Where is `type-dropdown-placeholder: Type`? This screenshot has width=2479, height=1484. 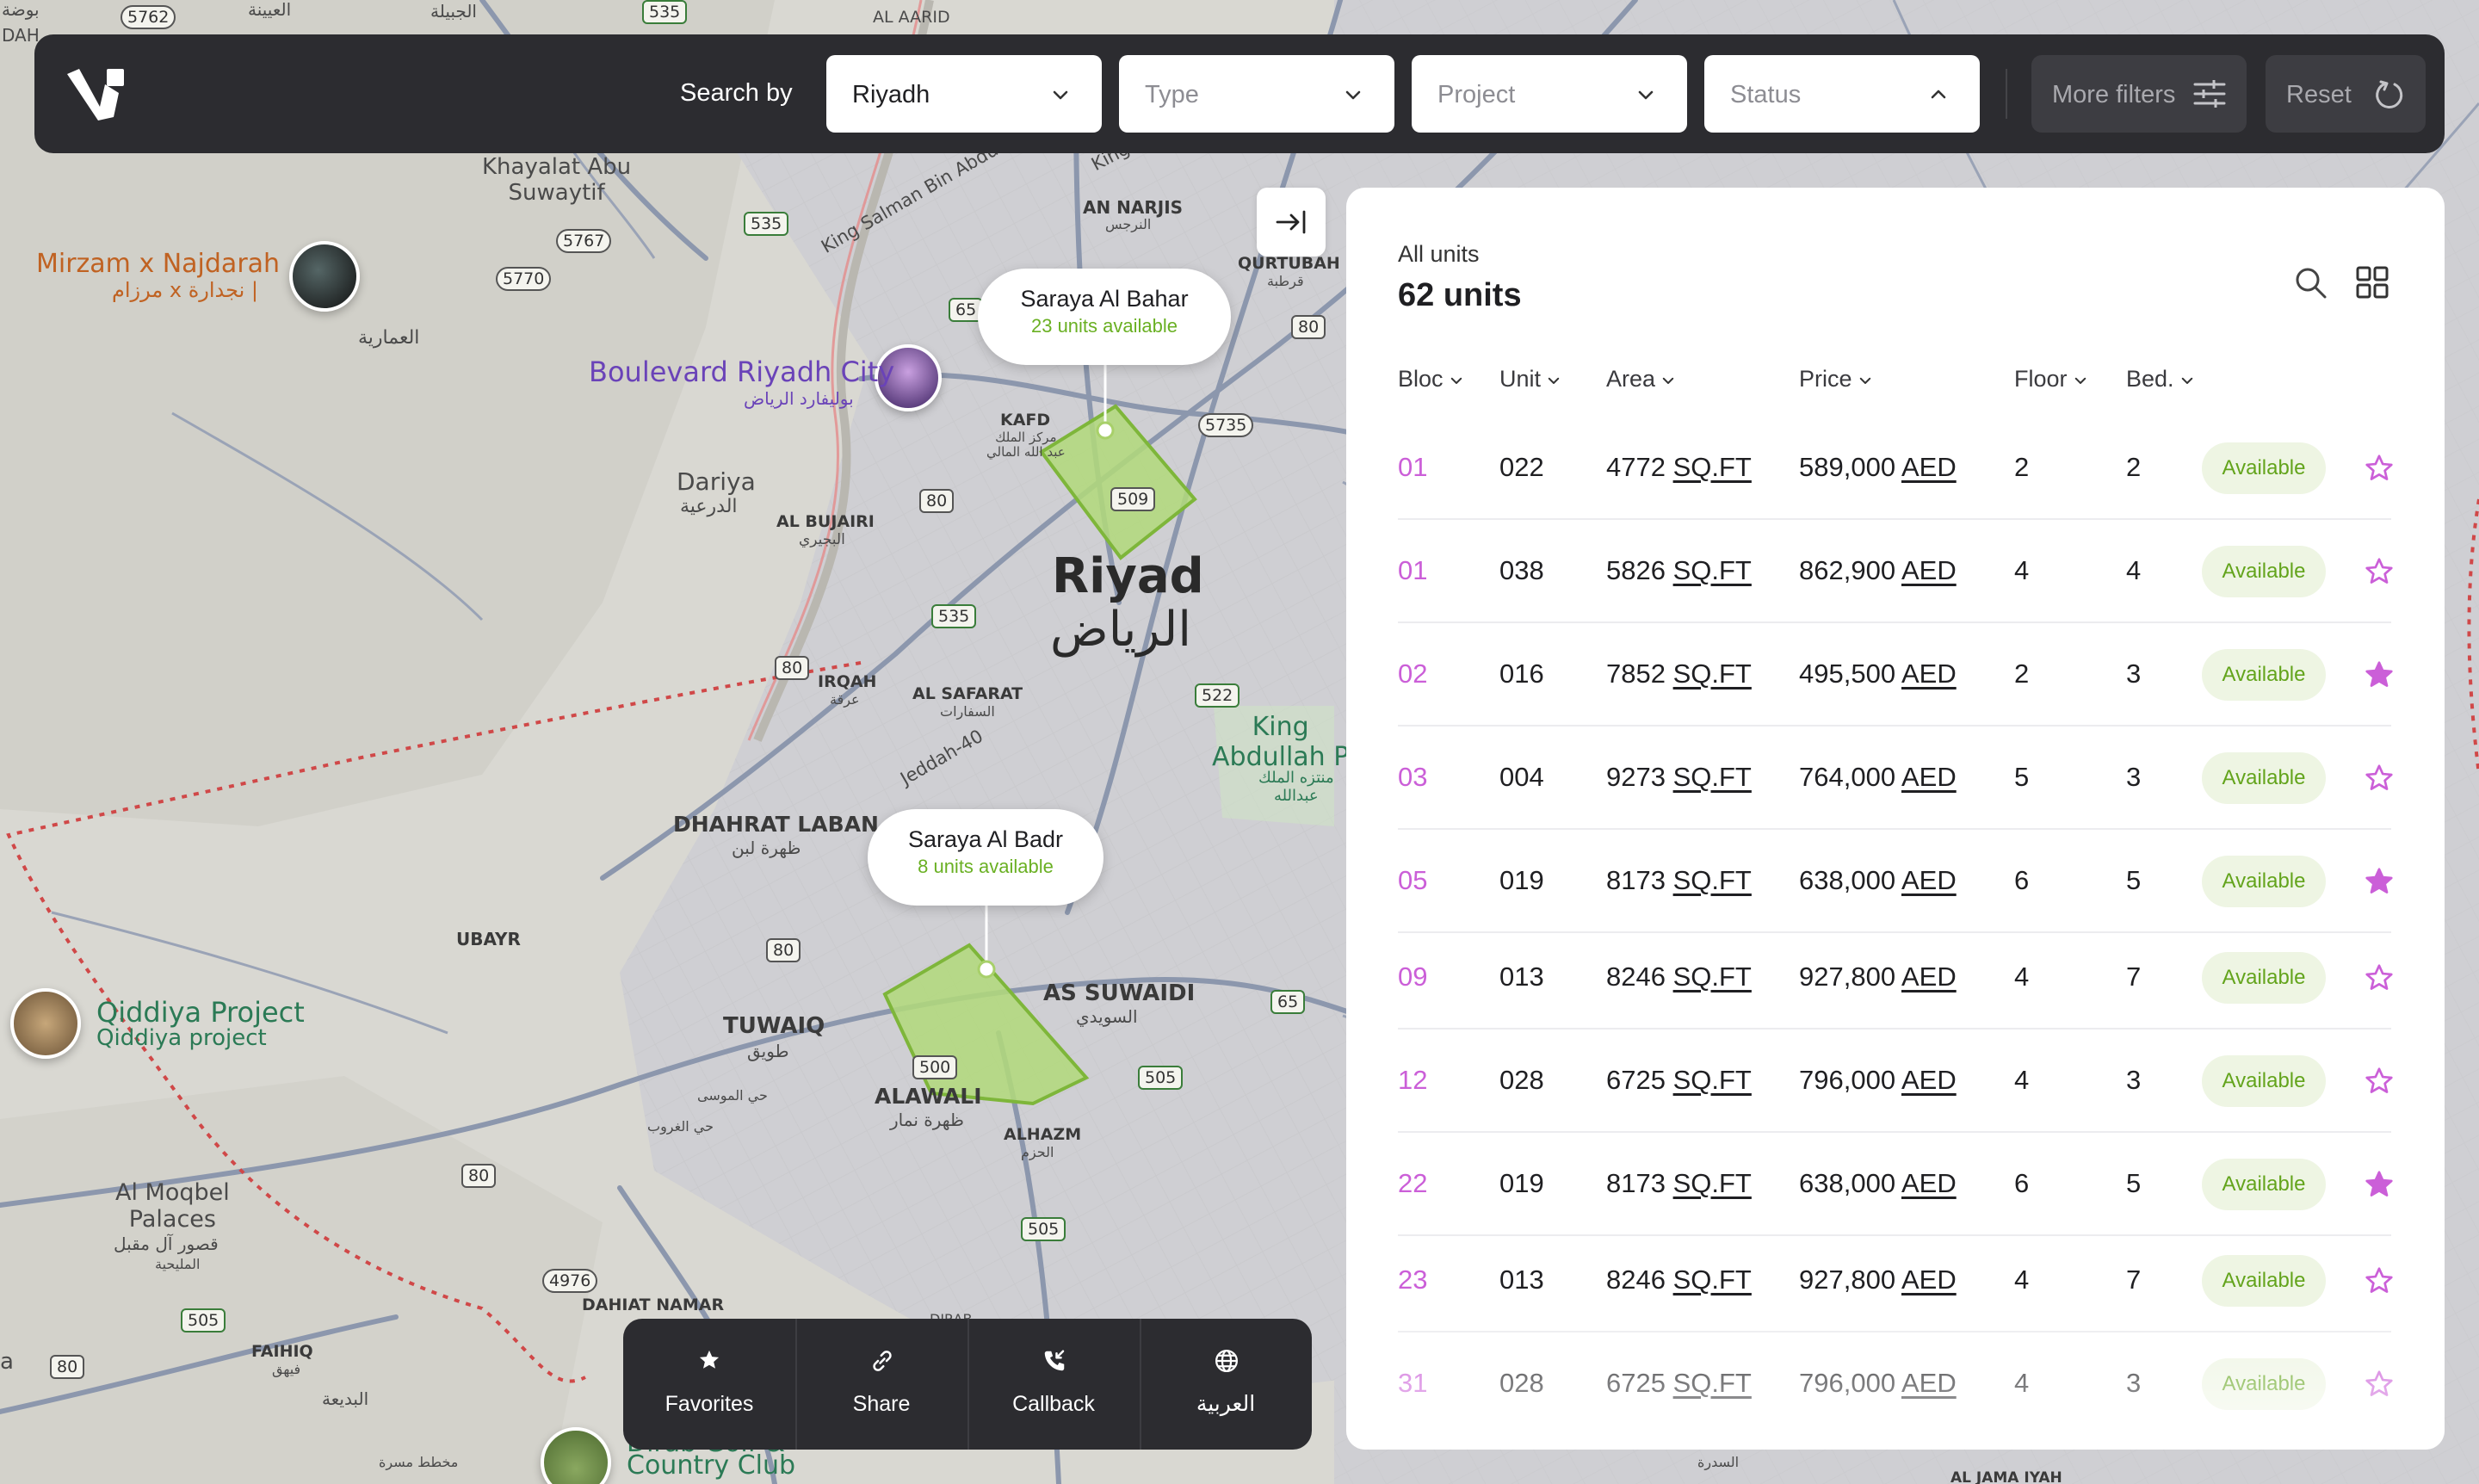 type-dropdown-placeholder: Type is located at coordinates (1172, 94).